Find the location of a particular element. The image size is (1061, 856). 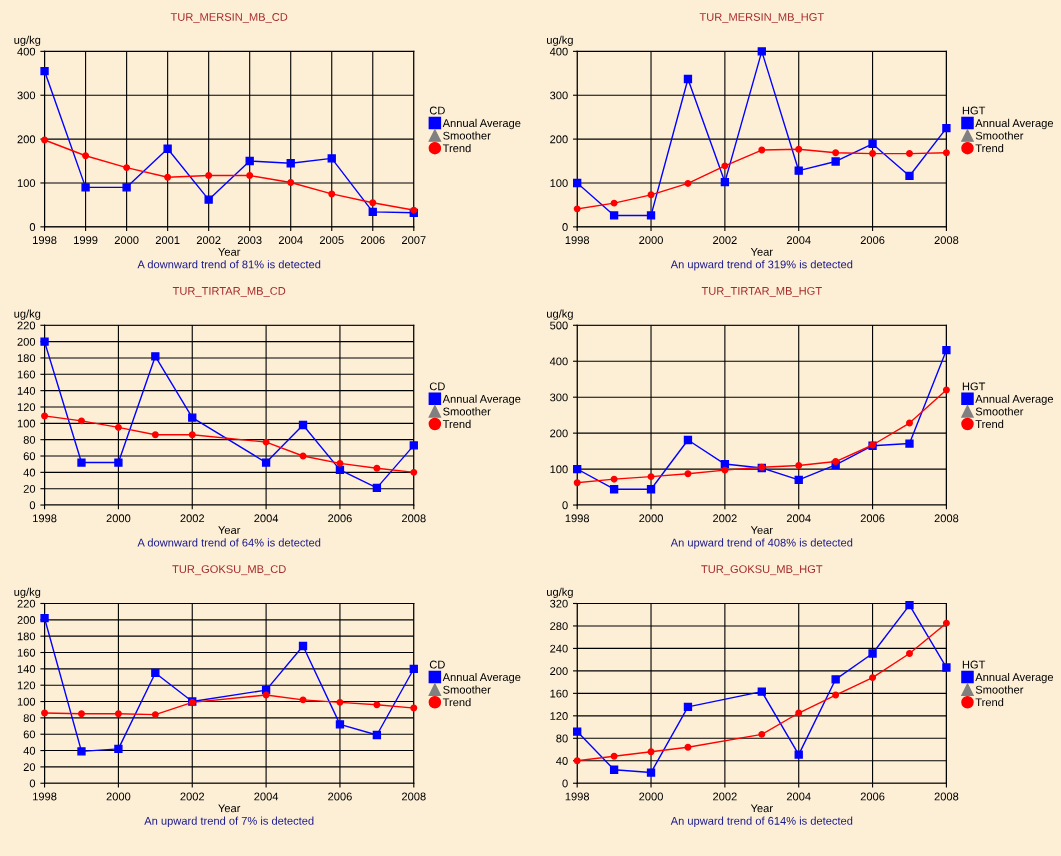

y-tick-label: 180 is located at coordinates (26, 636).